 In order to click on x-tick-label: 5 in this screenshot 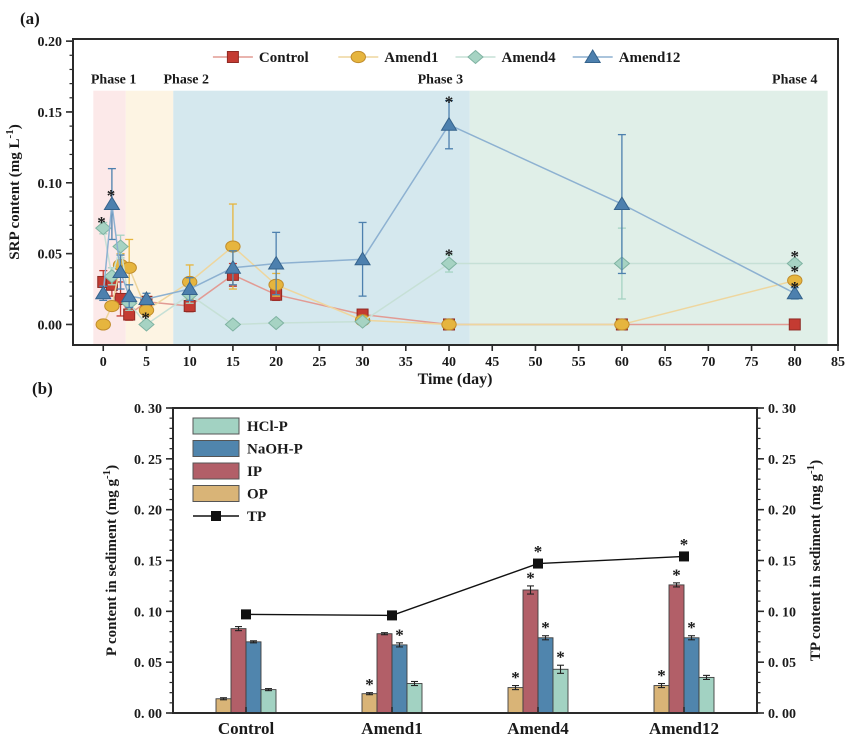, I will do `click(146, 362)`.